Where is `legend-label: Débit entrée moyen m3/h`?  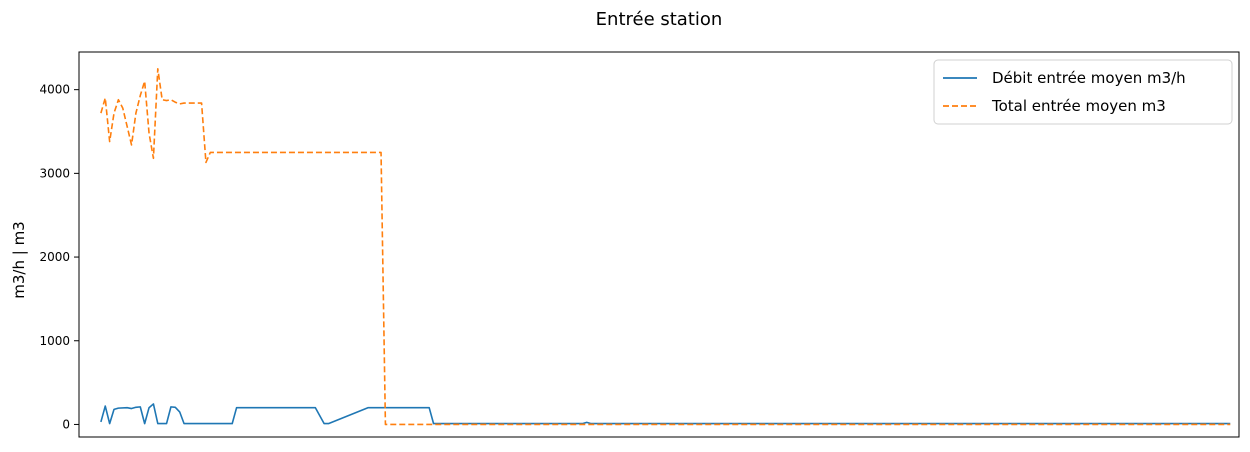 legend-label: Débit entrée moyen m3/h is located at coordinates (1089, 78).